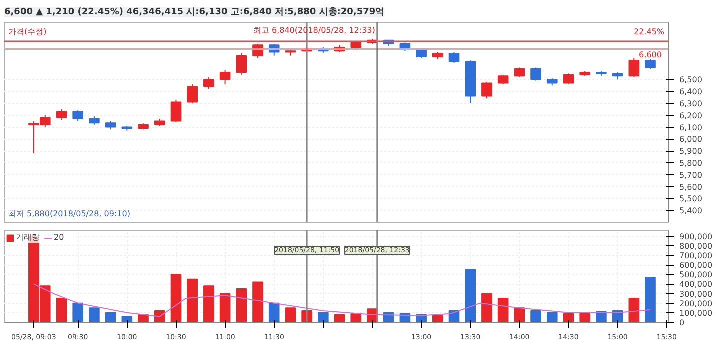  What do you see at coordinates (28, 237) in the screenshot?
I see `legend-label: 거래량` at bounding box center [28, 237].